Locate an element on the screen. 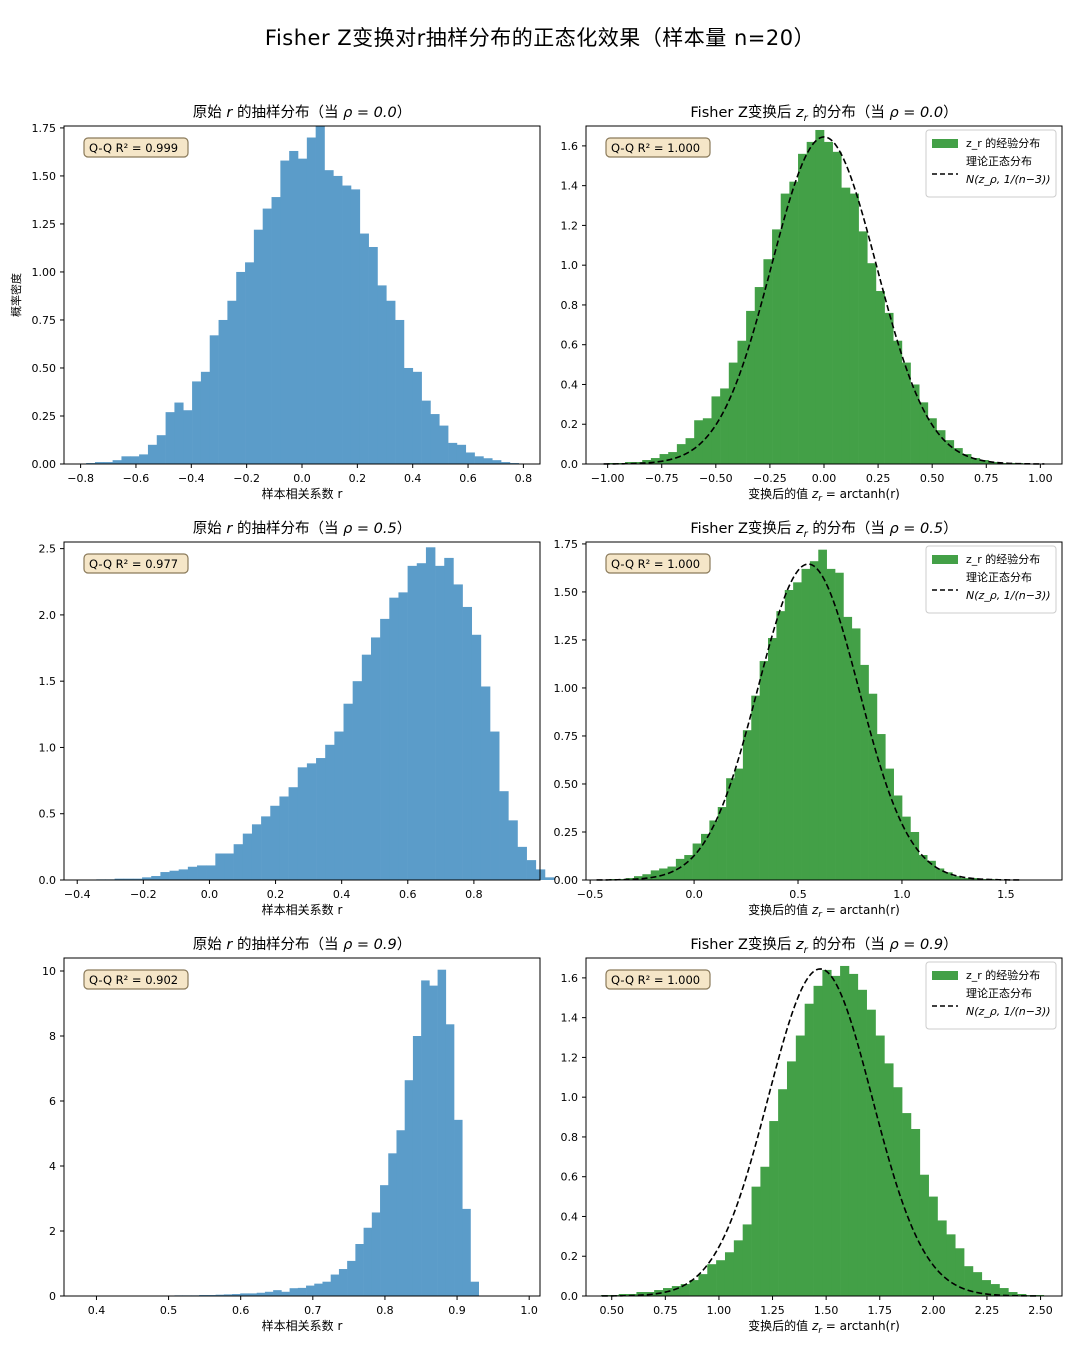  x-axis-label: 变换后的值 zr = arctanh(r) is located at coordinates (824, 1327).